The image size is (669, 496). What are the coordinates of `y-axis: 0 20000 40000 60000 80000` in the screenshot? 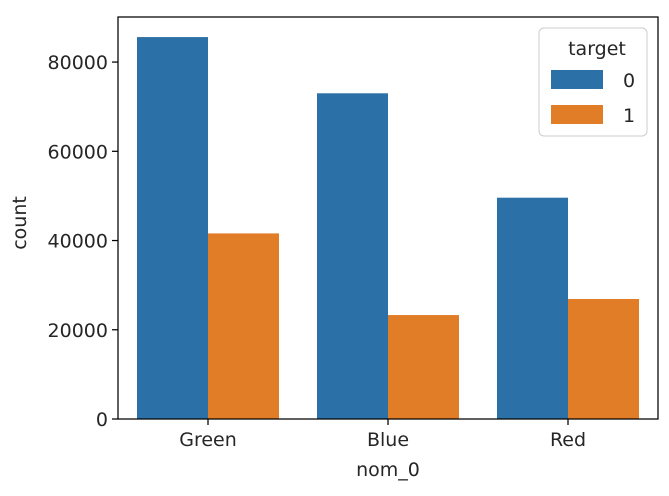 It's located at (83, 241).